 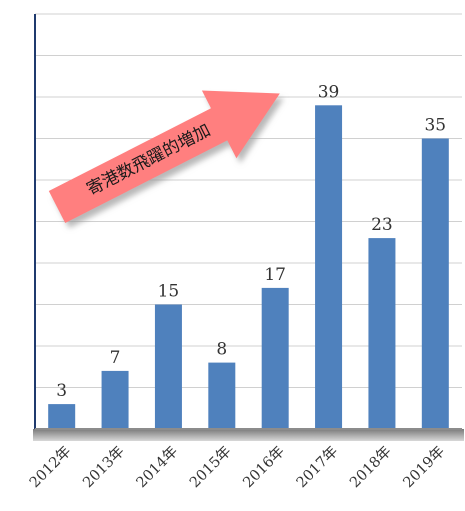 I want to click on data-label: 23, so click(x=382, y=225).